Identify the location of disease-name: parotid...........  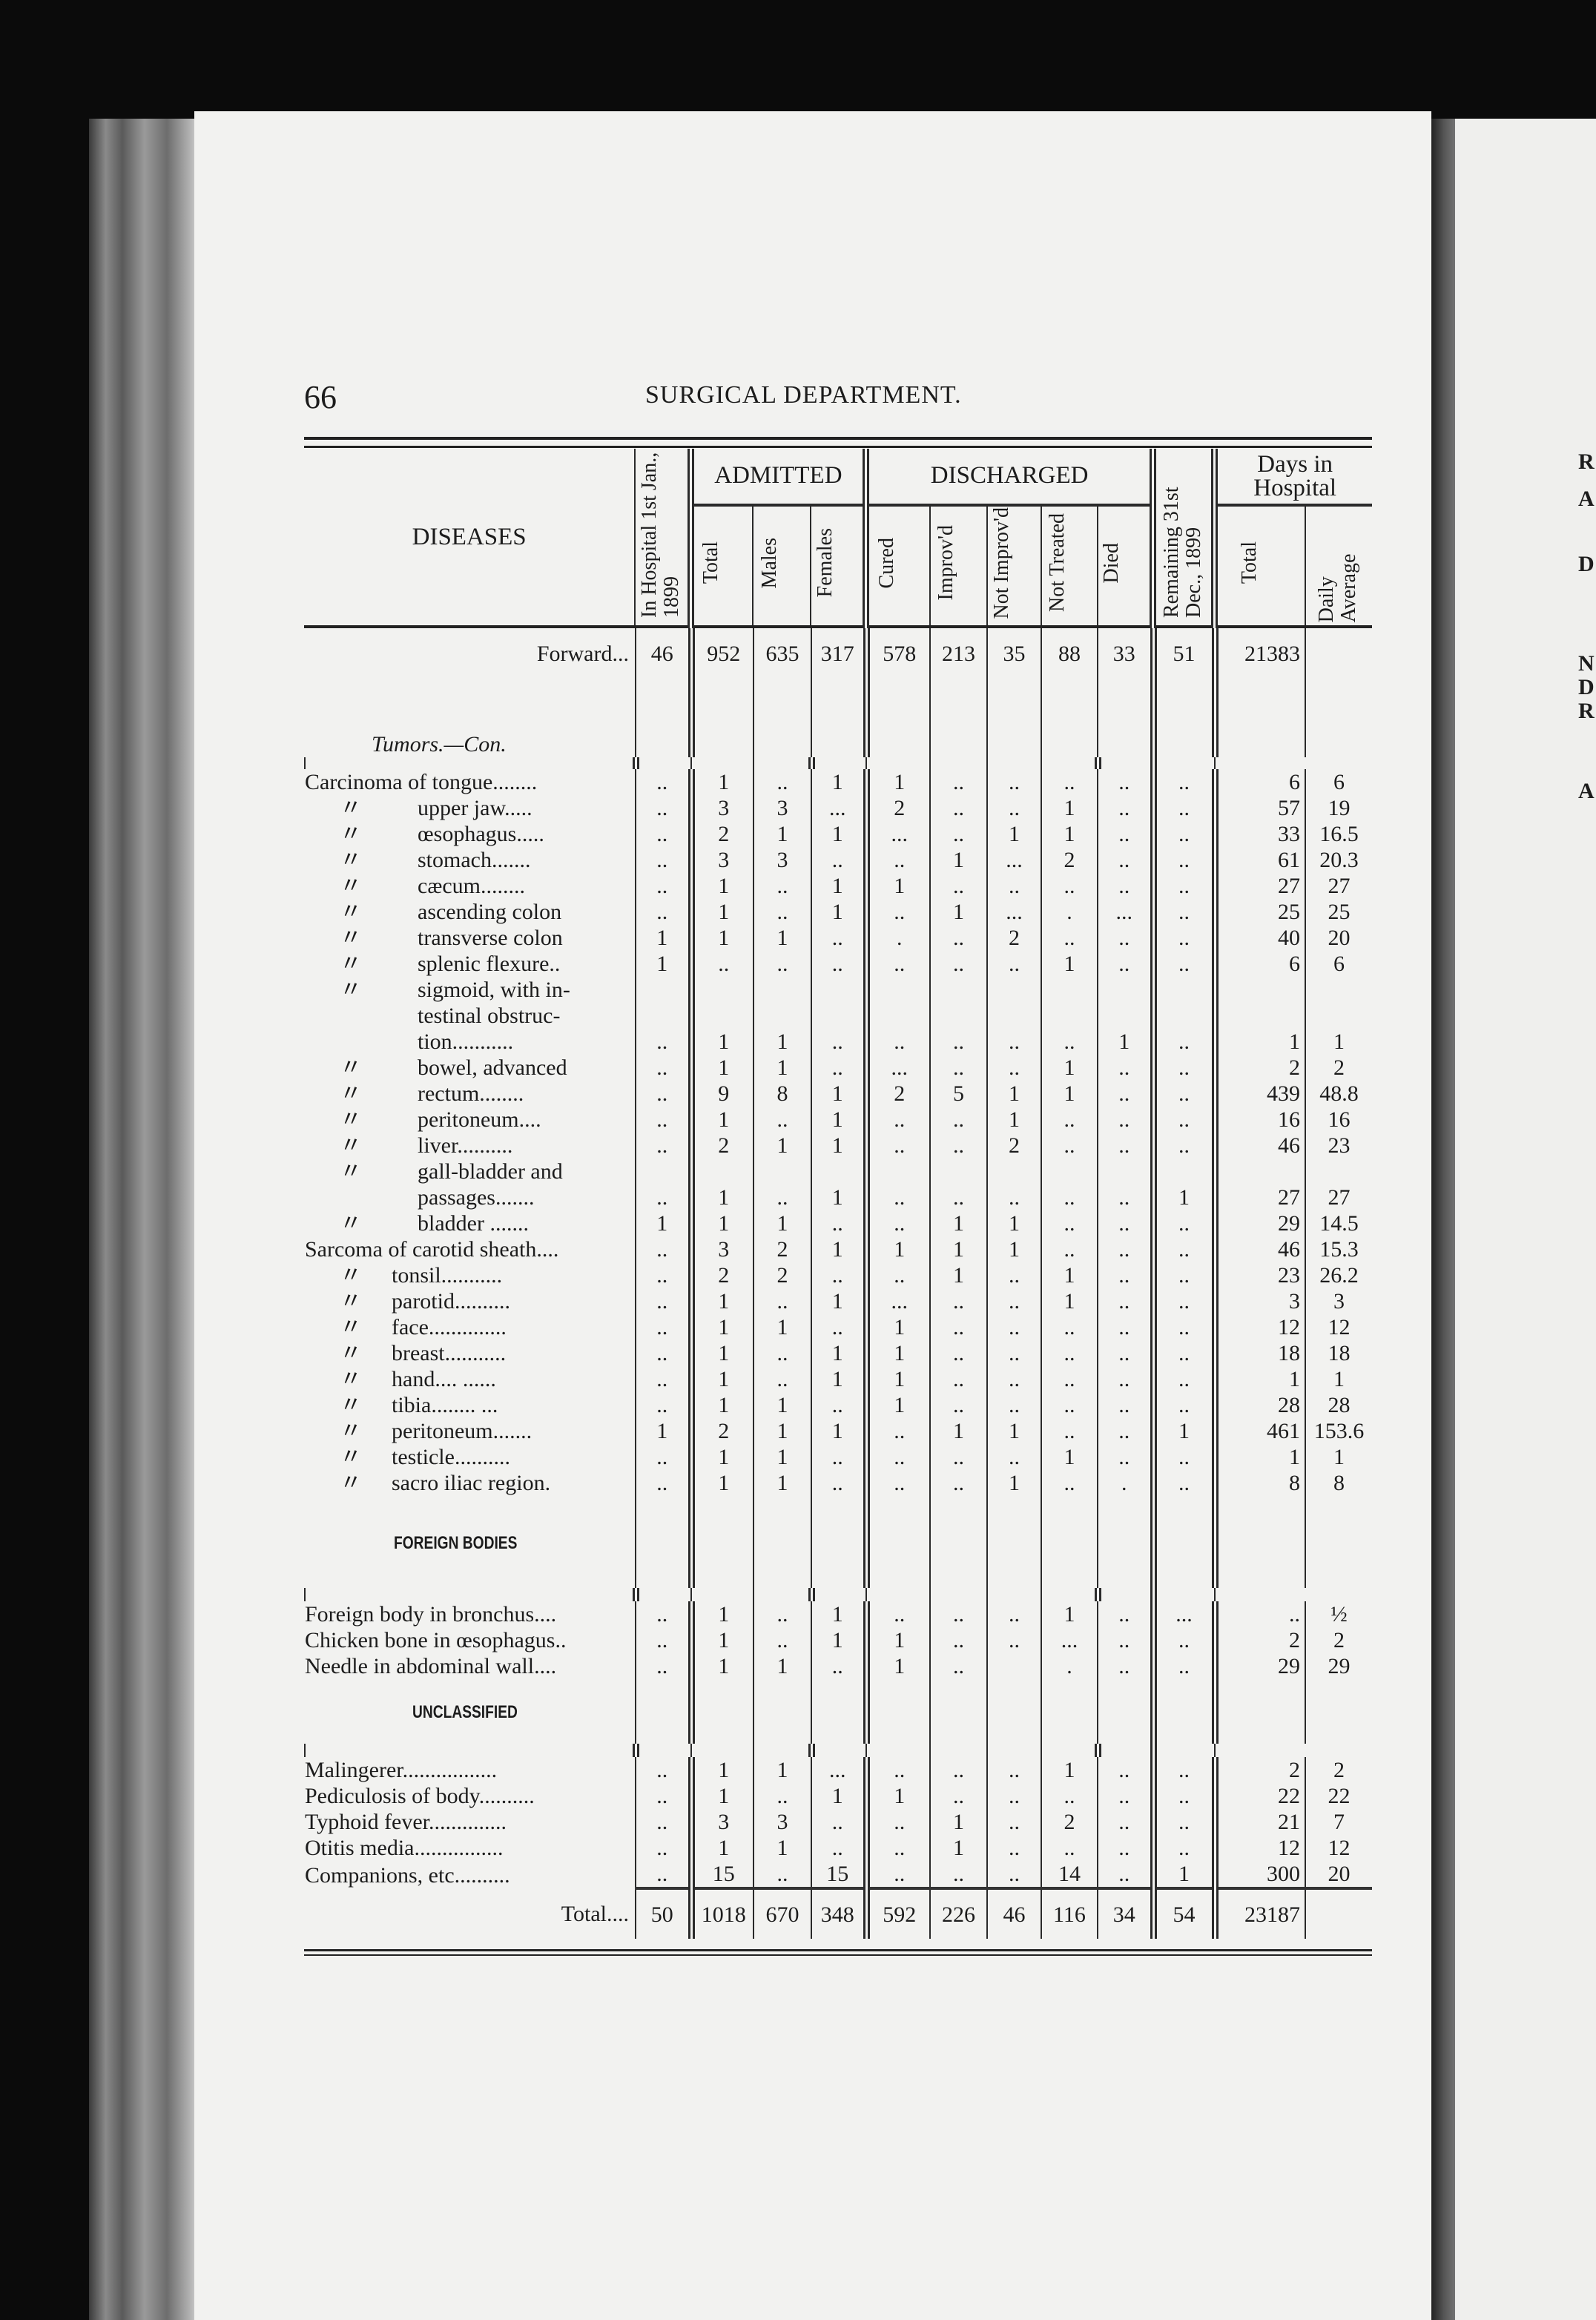
(451, 1301).